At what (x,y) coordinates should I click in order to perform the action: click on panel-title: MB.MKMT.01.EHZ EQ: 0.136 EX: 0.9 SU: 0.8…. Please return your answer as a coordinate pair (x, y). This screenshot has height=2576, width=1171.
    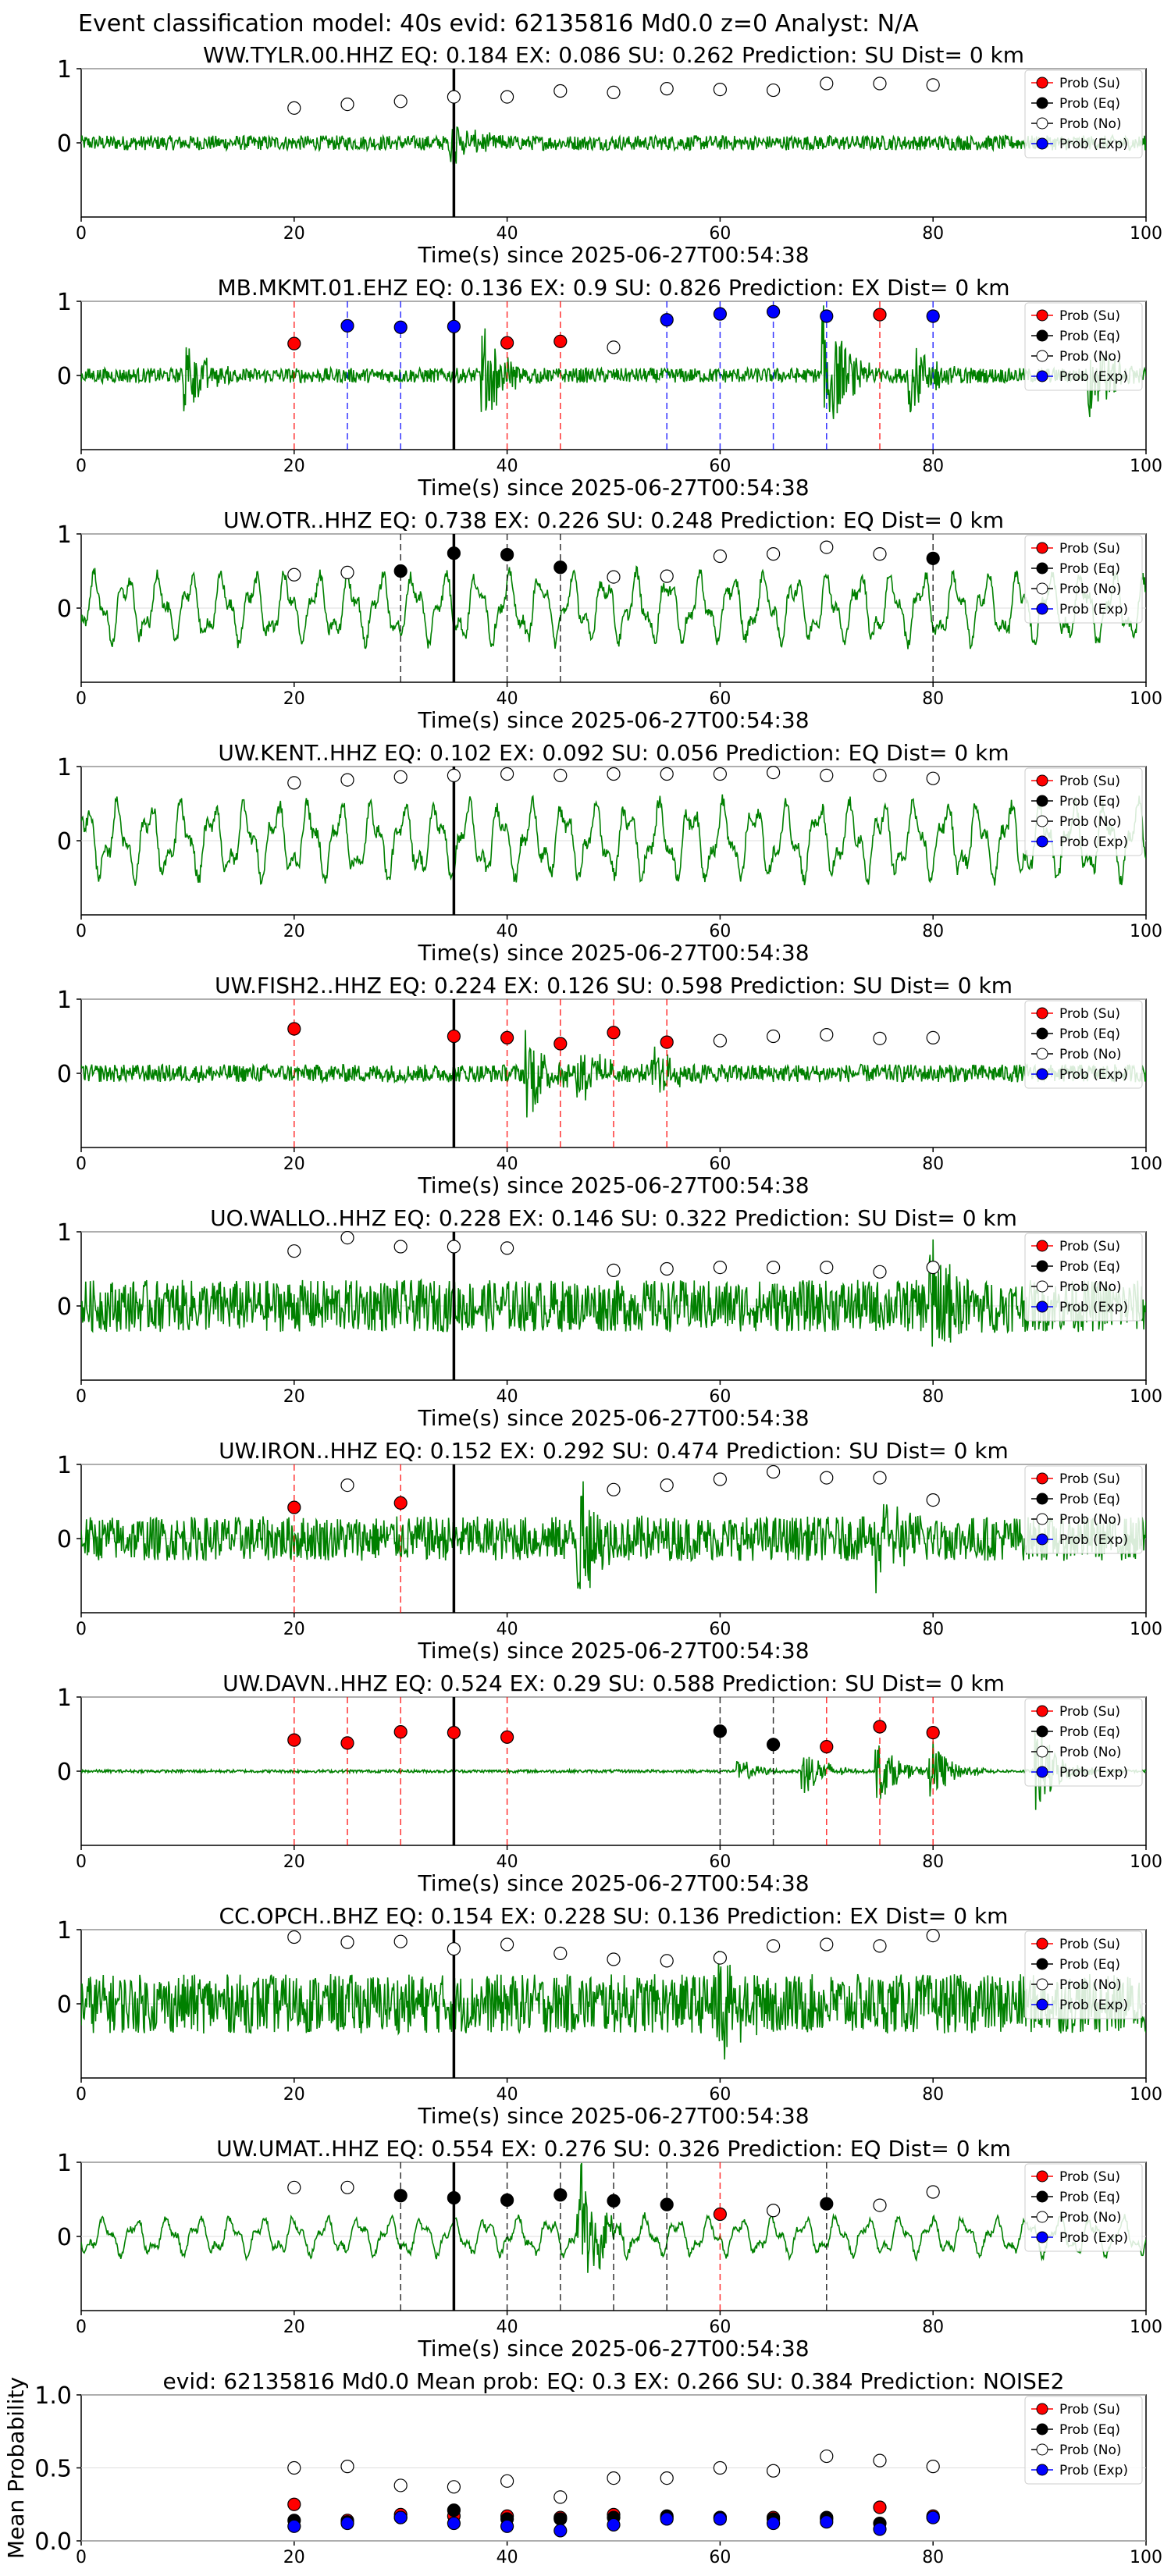
    Looking at the image, I should click on (613, 288).